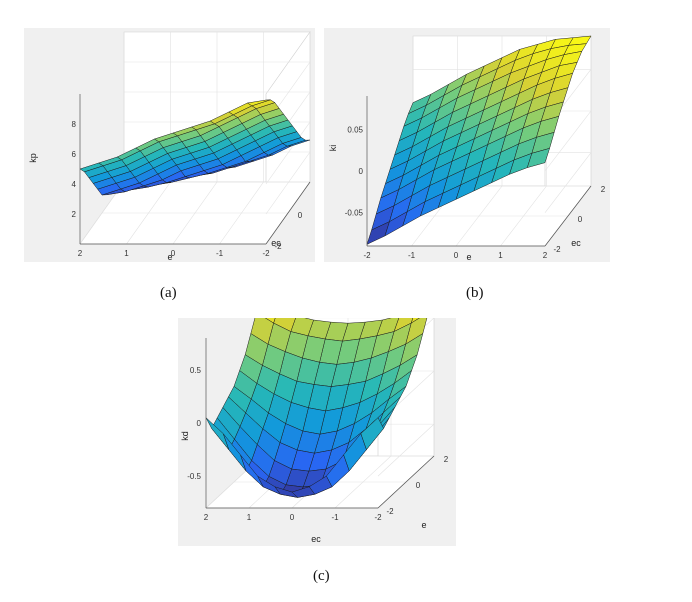 Image resolution: width=692 pixels, height=602 pixels. I want to click on surface-plot-kd: -2 -1 0 1 2 -2 0 2 -0.5 0 0.5 ec e kd, so click(314, 431).